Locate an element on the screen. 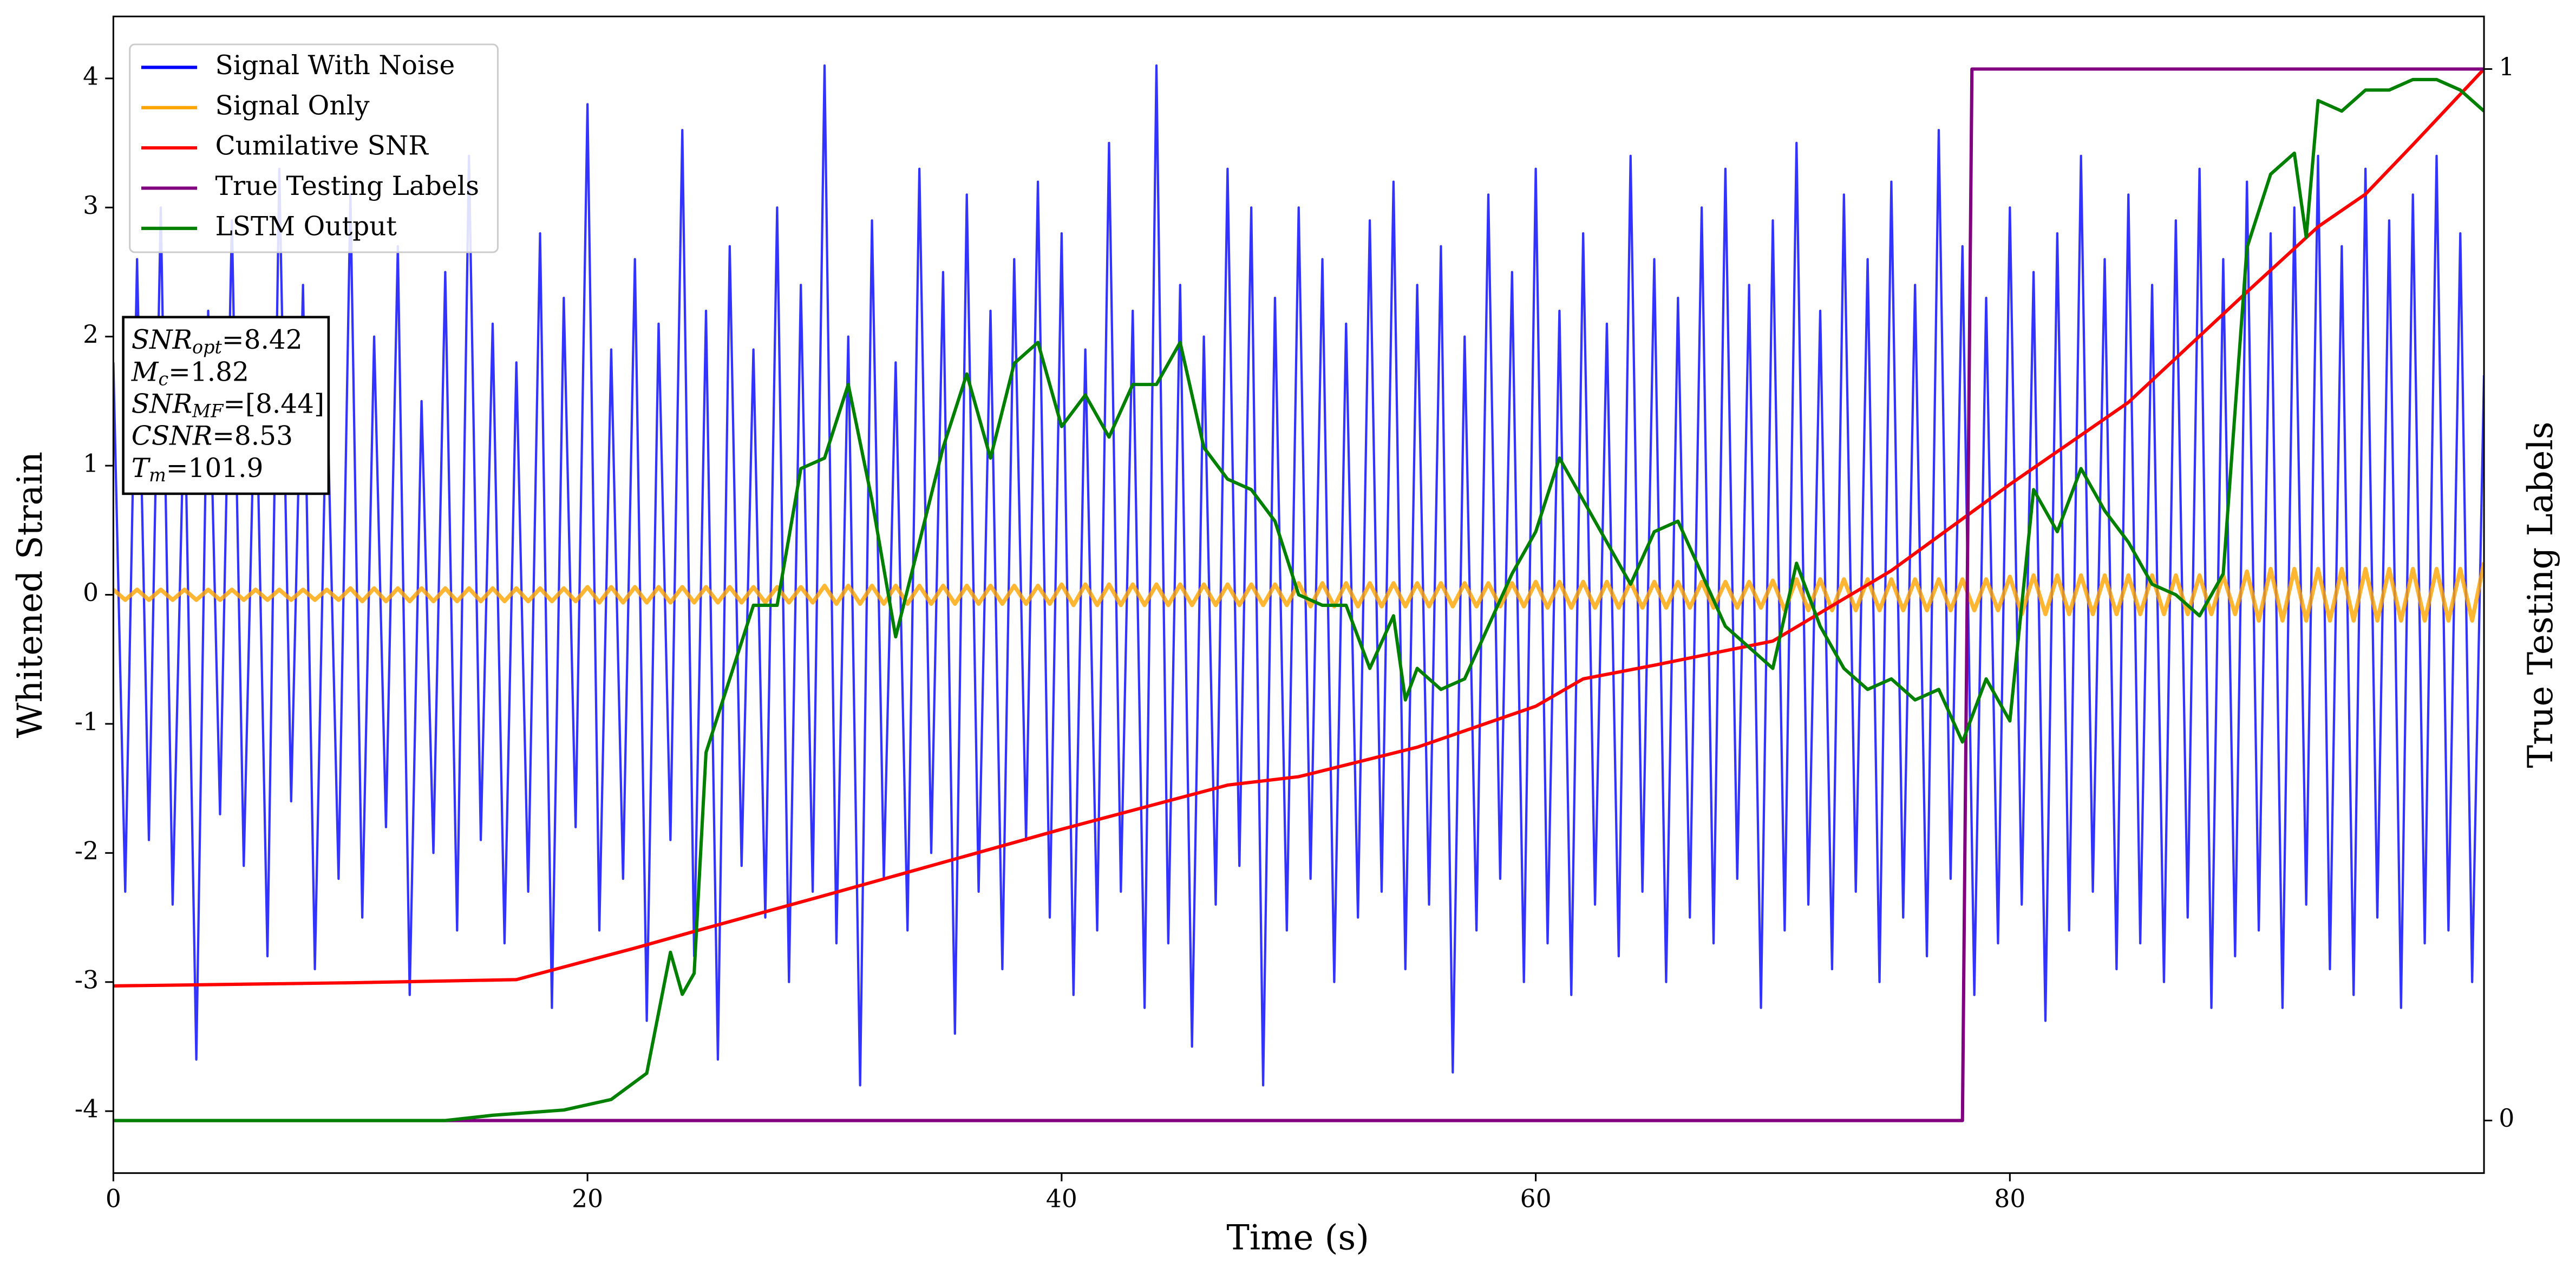  annotation-var: CSNR is located at coordinates (172, 436).